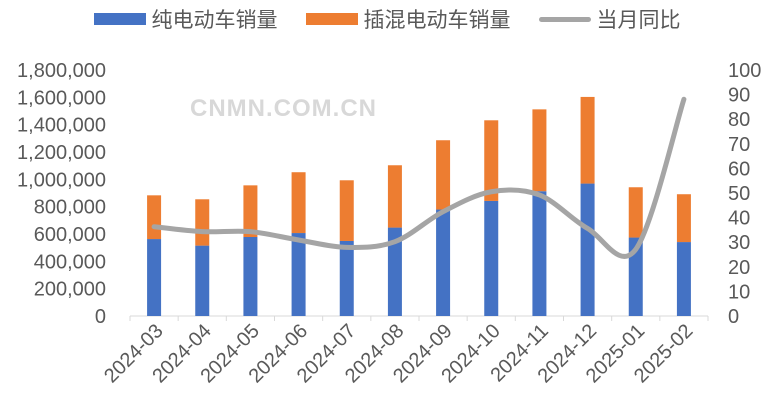 This screenshot has height=414, width=774. Describe the element at coordinates (100, 317) in the screenshot. I see `left-tick-label: 0` at that location.